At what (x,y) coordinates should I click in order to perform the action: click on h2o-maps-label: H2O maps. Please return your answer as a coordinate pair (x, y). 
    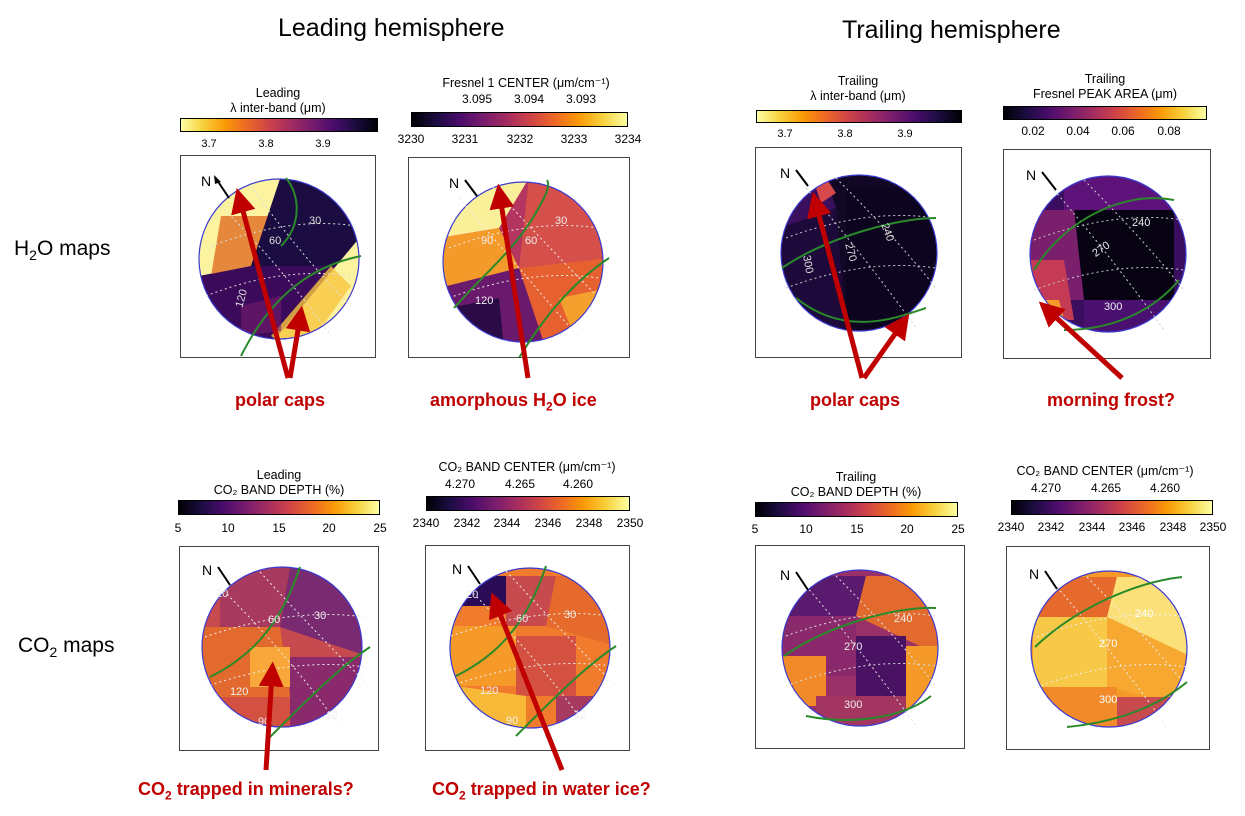
    Looking at the image, I should click on (62, 250).